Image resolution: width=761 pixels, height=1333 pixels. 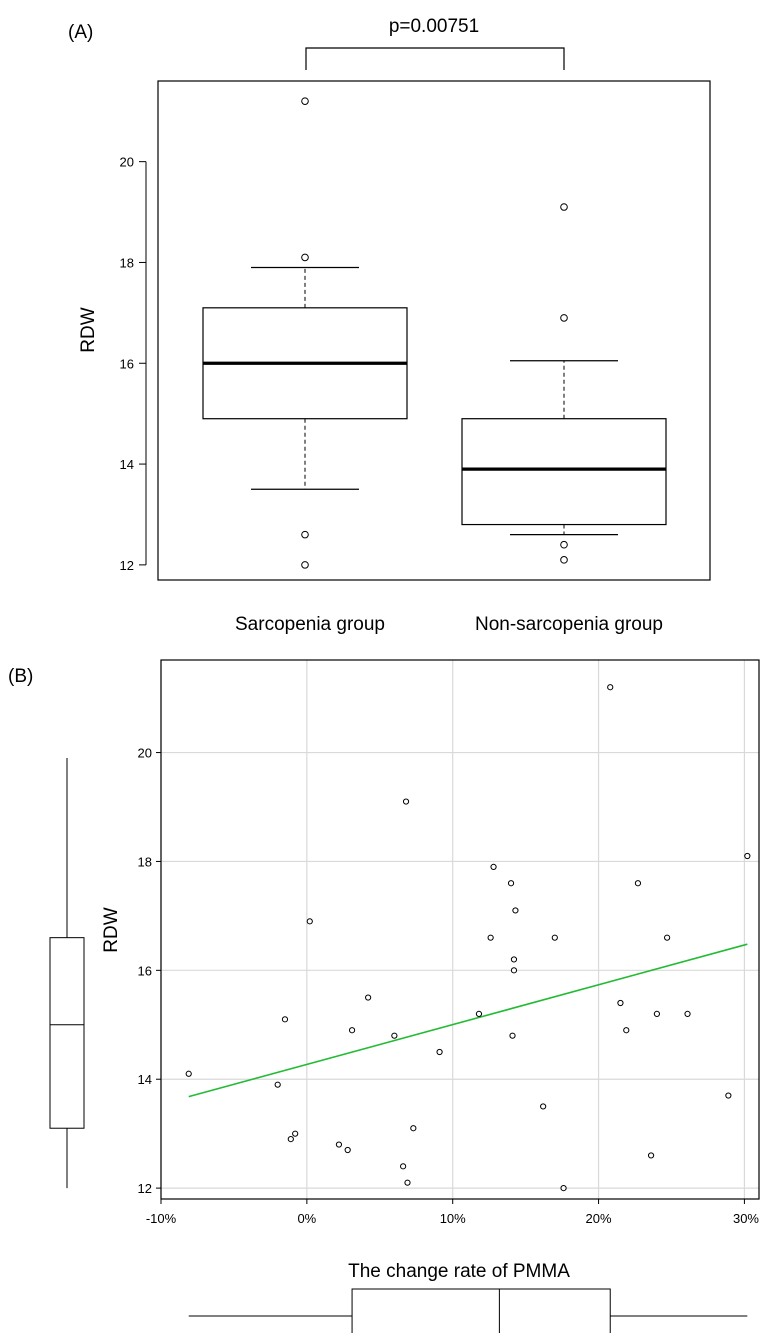 I want to click on y-axis-a: 12 14 16 18 20, so click(x=133, y=364).